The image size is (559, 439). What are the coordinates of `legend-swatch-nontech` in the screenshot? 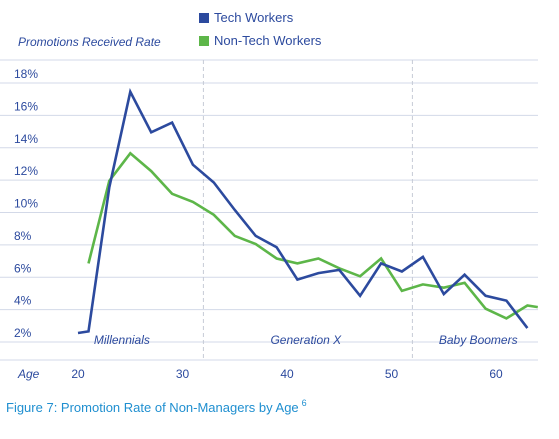 It's located at (204, 41).